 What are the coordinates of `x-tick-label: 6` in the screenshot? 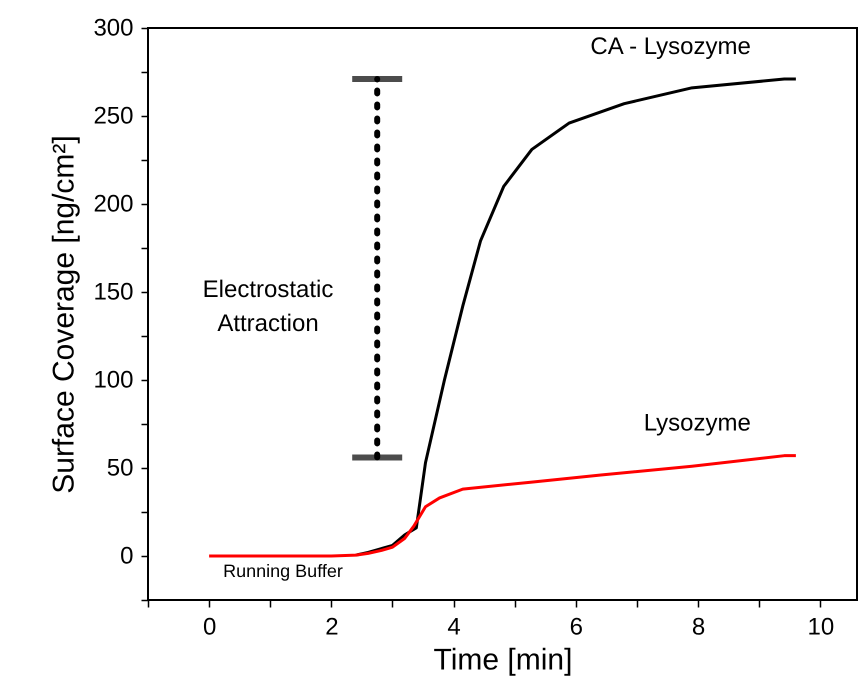 It's located at (577, 627).